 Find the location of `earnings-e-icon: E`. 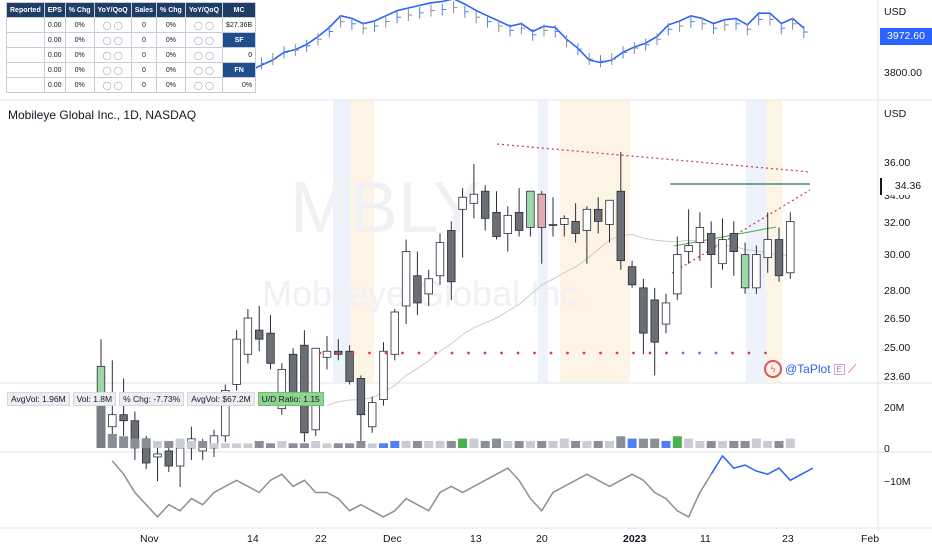

earnings-e-icon: E is located at coordinates (839, 369).